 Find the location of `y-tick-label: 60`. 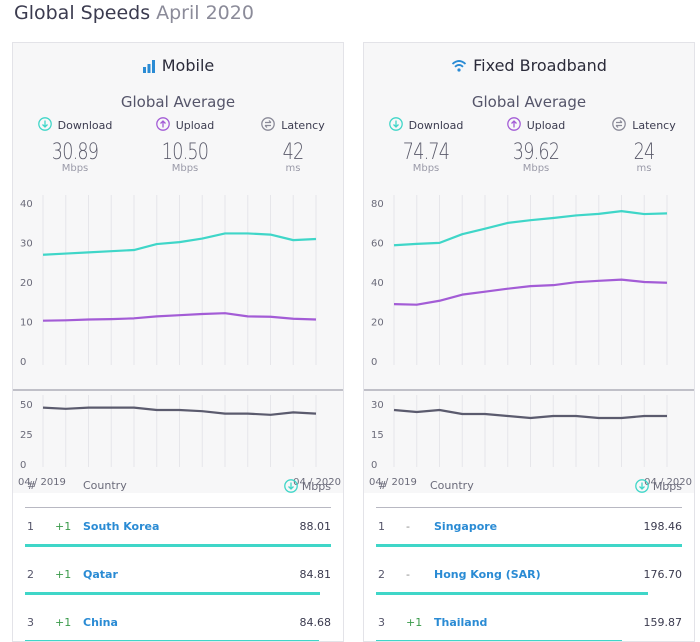

y-tick-label: 60 is located at coordinates (377, 244).